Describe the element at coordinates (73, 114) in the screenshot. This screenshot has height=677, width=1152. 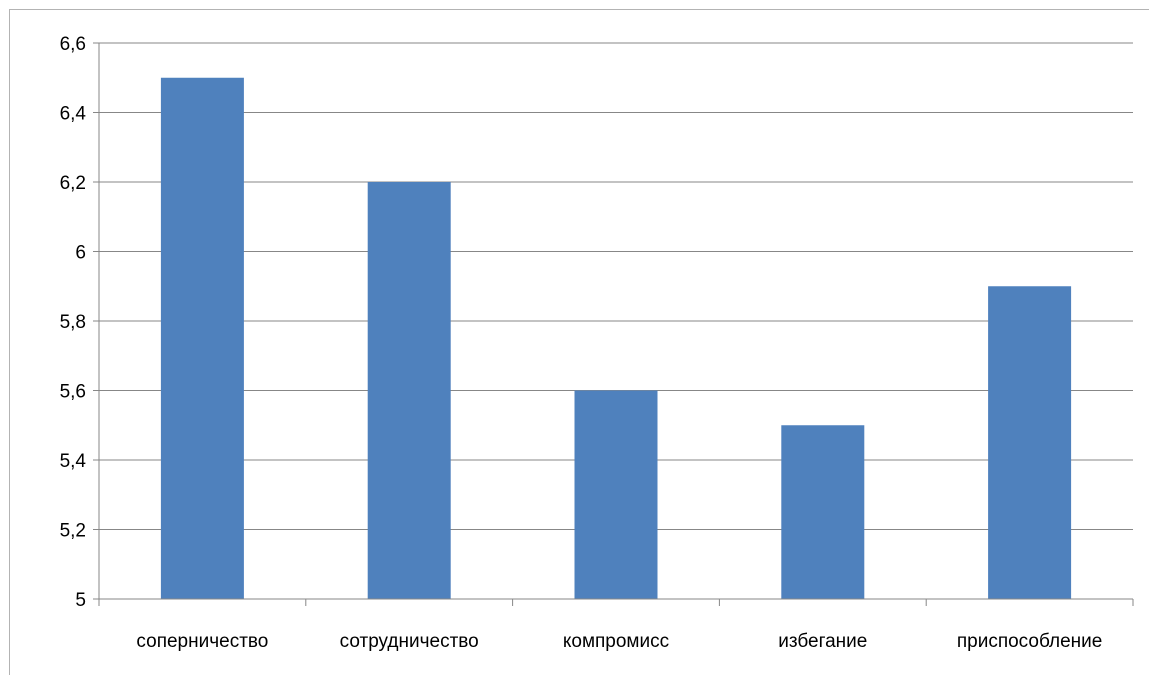
I see `y-tick-label: 6,4` at that location.